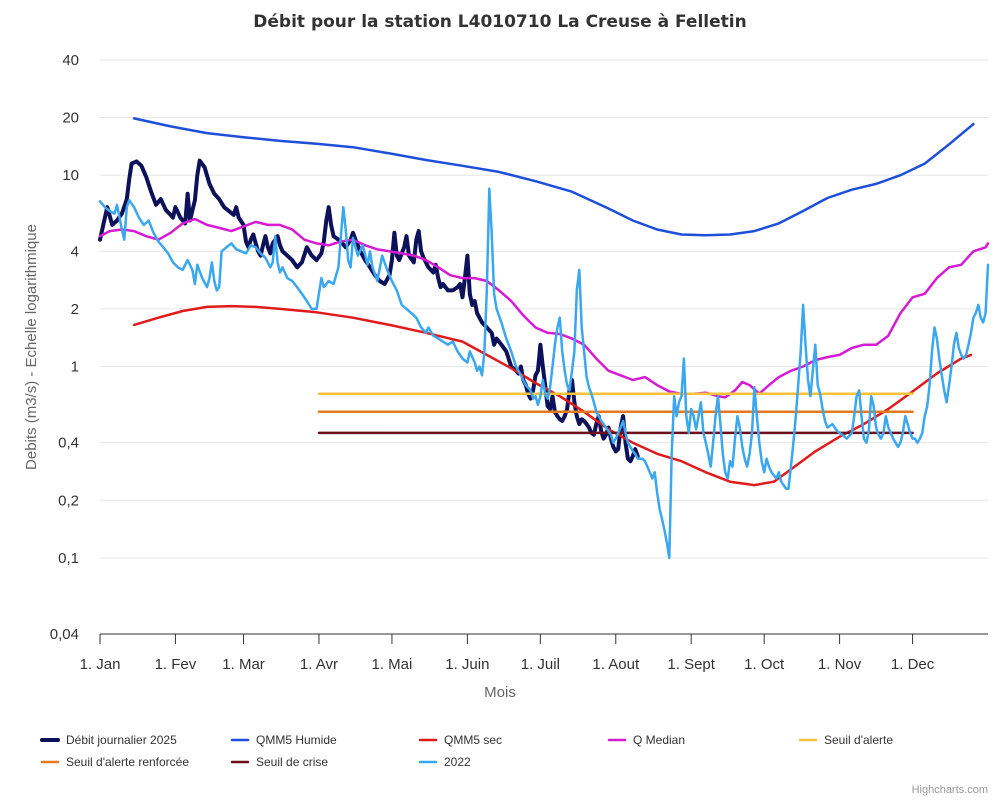 The height and width of the screenshot is (800, 1000). I want to click on legend-item: Q Median, so click(646, 740).